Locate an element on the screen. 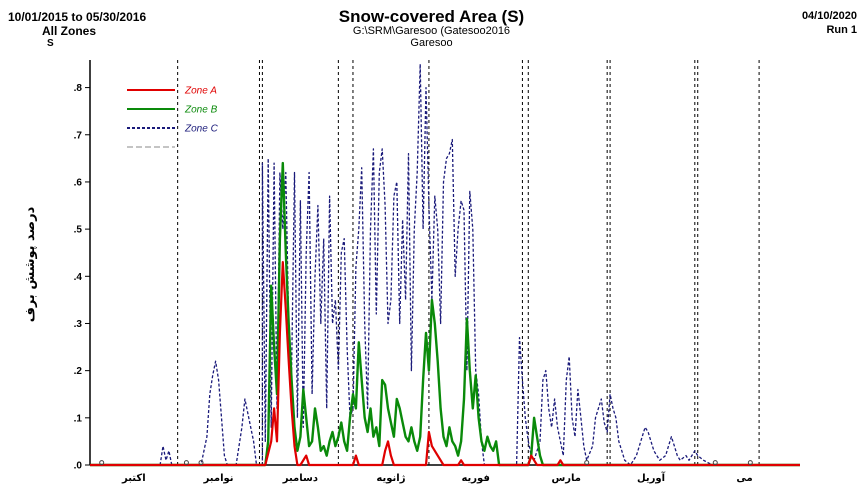 The width and height of the screenshot is (863, 487). y-tick-label: .1 is located at coordinates (78, 418).